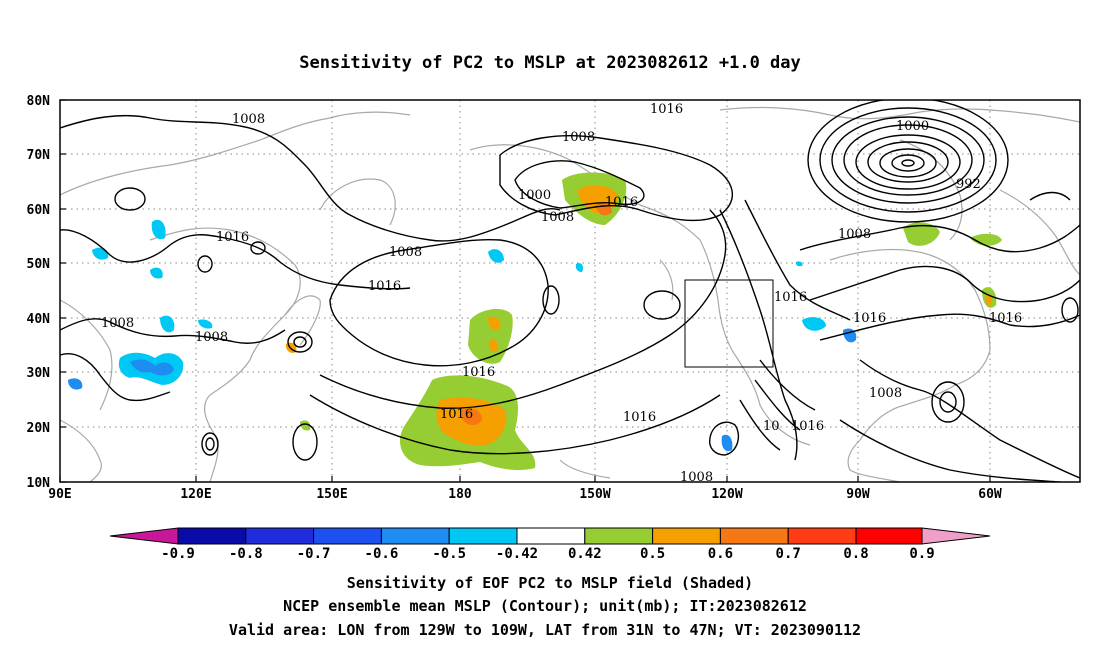 This screenshot has width=1100, height=650. What do you see at coordinates (921, 554) in the screenshot?
I see `colorbar-label: 0.9` at bounding box center [921, 554].